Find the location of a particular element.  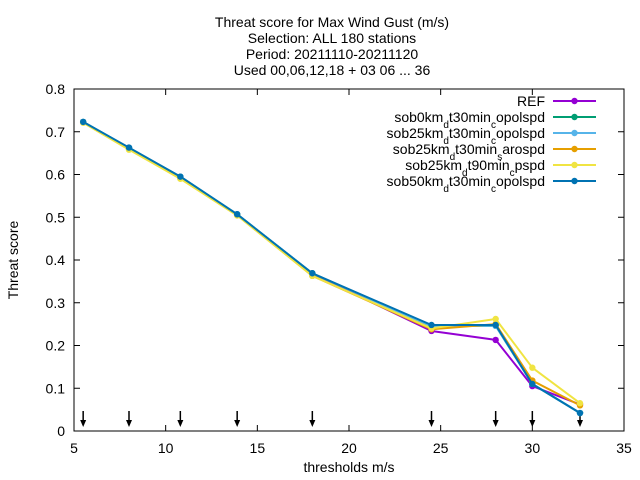

y-tick-label: 0.1 is located at coordinates (56, 388).